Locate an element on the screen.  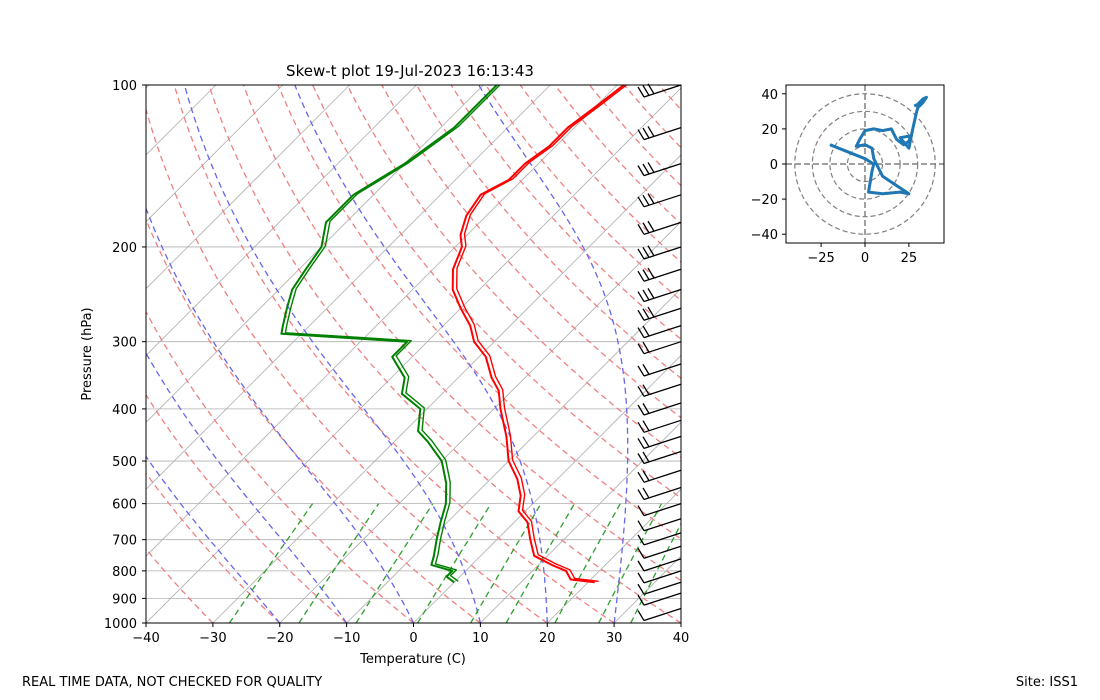
hodograph-ring is located at coordinates (865, 164).